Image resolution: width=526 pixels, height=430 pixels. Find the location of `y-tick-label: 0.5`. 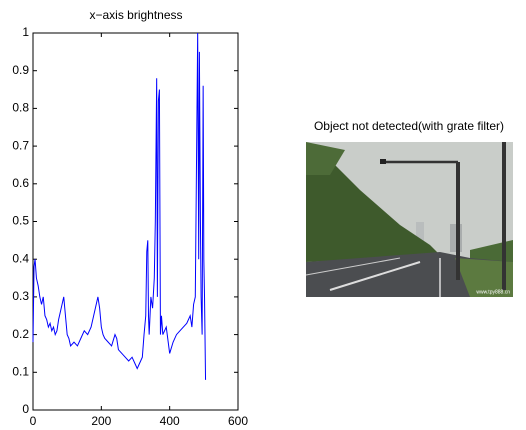

y-tick-label: 0.5 is located at coordinates (20, 221).